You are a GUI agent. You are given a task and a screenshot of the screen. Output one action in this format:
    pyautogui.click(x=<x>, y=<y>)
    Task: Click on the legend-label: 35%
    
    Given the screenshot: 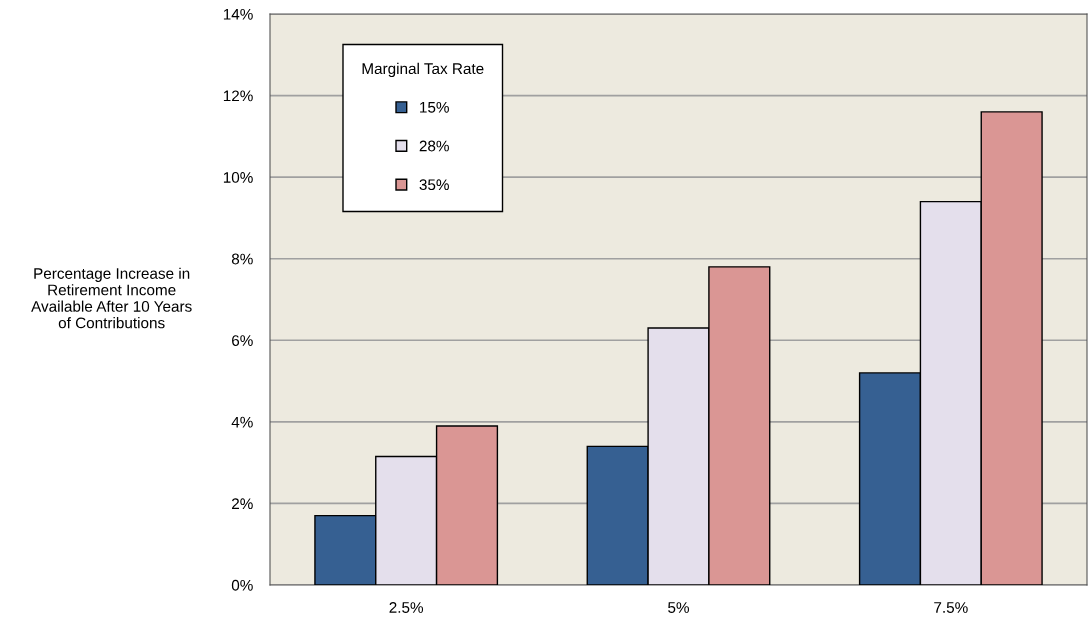 What is the action you would take?
    pyautogui.click(x=434, y=185)
    